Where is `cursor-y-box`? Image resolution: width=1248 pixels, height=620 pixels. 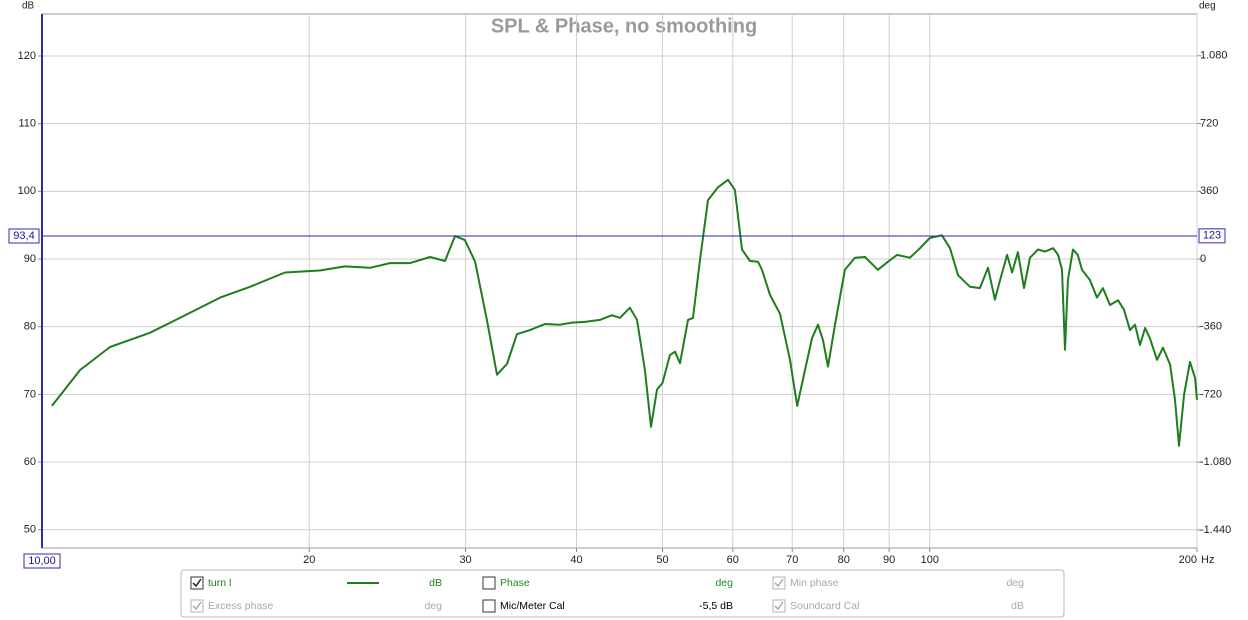 cursor-y-box is located at coordinates (24, 236).